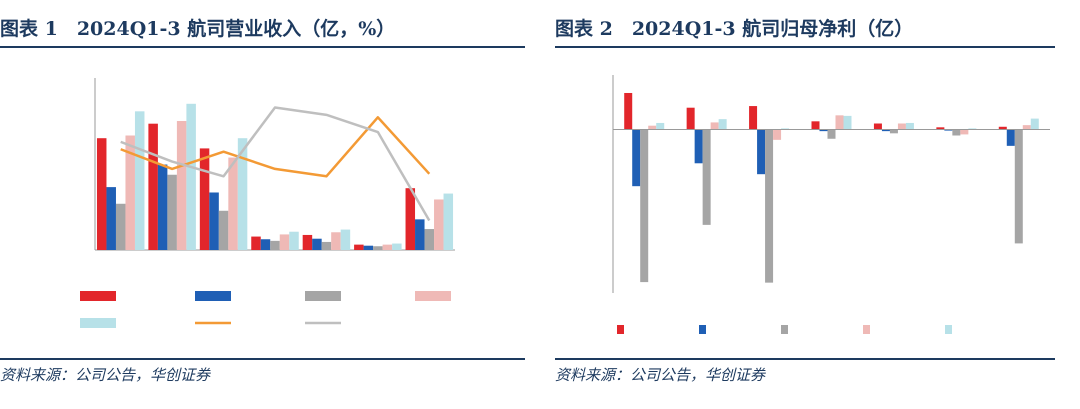 The width and height of the screenshot is (1080, 409). What do you see at coordinates (660, 375) in the screenshot?
I see `figure-2-source: 资料来源：公司公告，华创证券` at bounding box center [660, 375].